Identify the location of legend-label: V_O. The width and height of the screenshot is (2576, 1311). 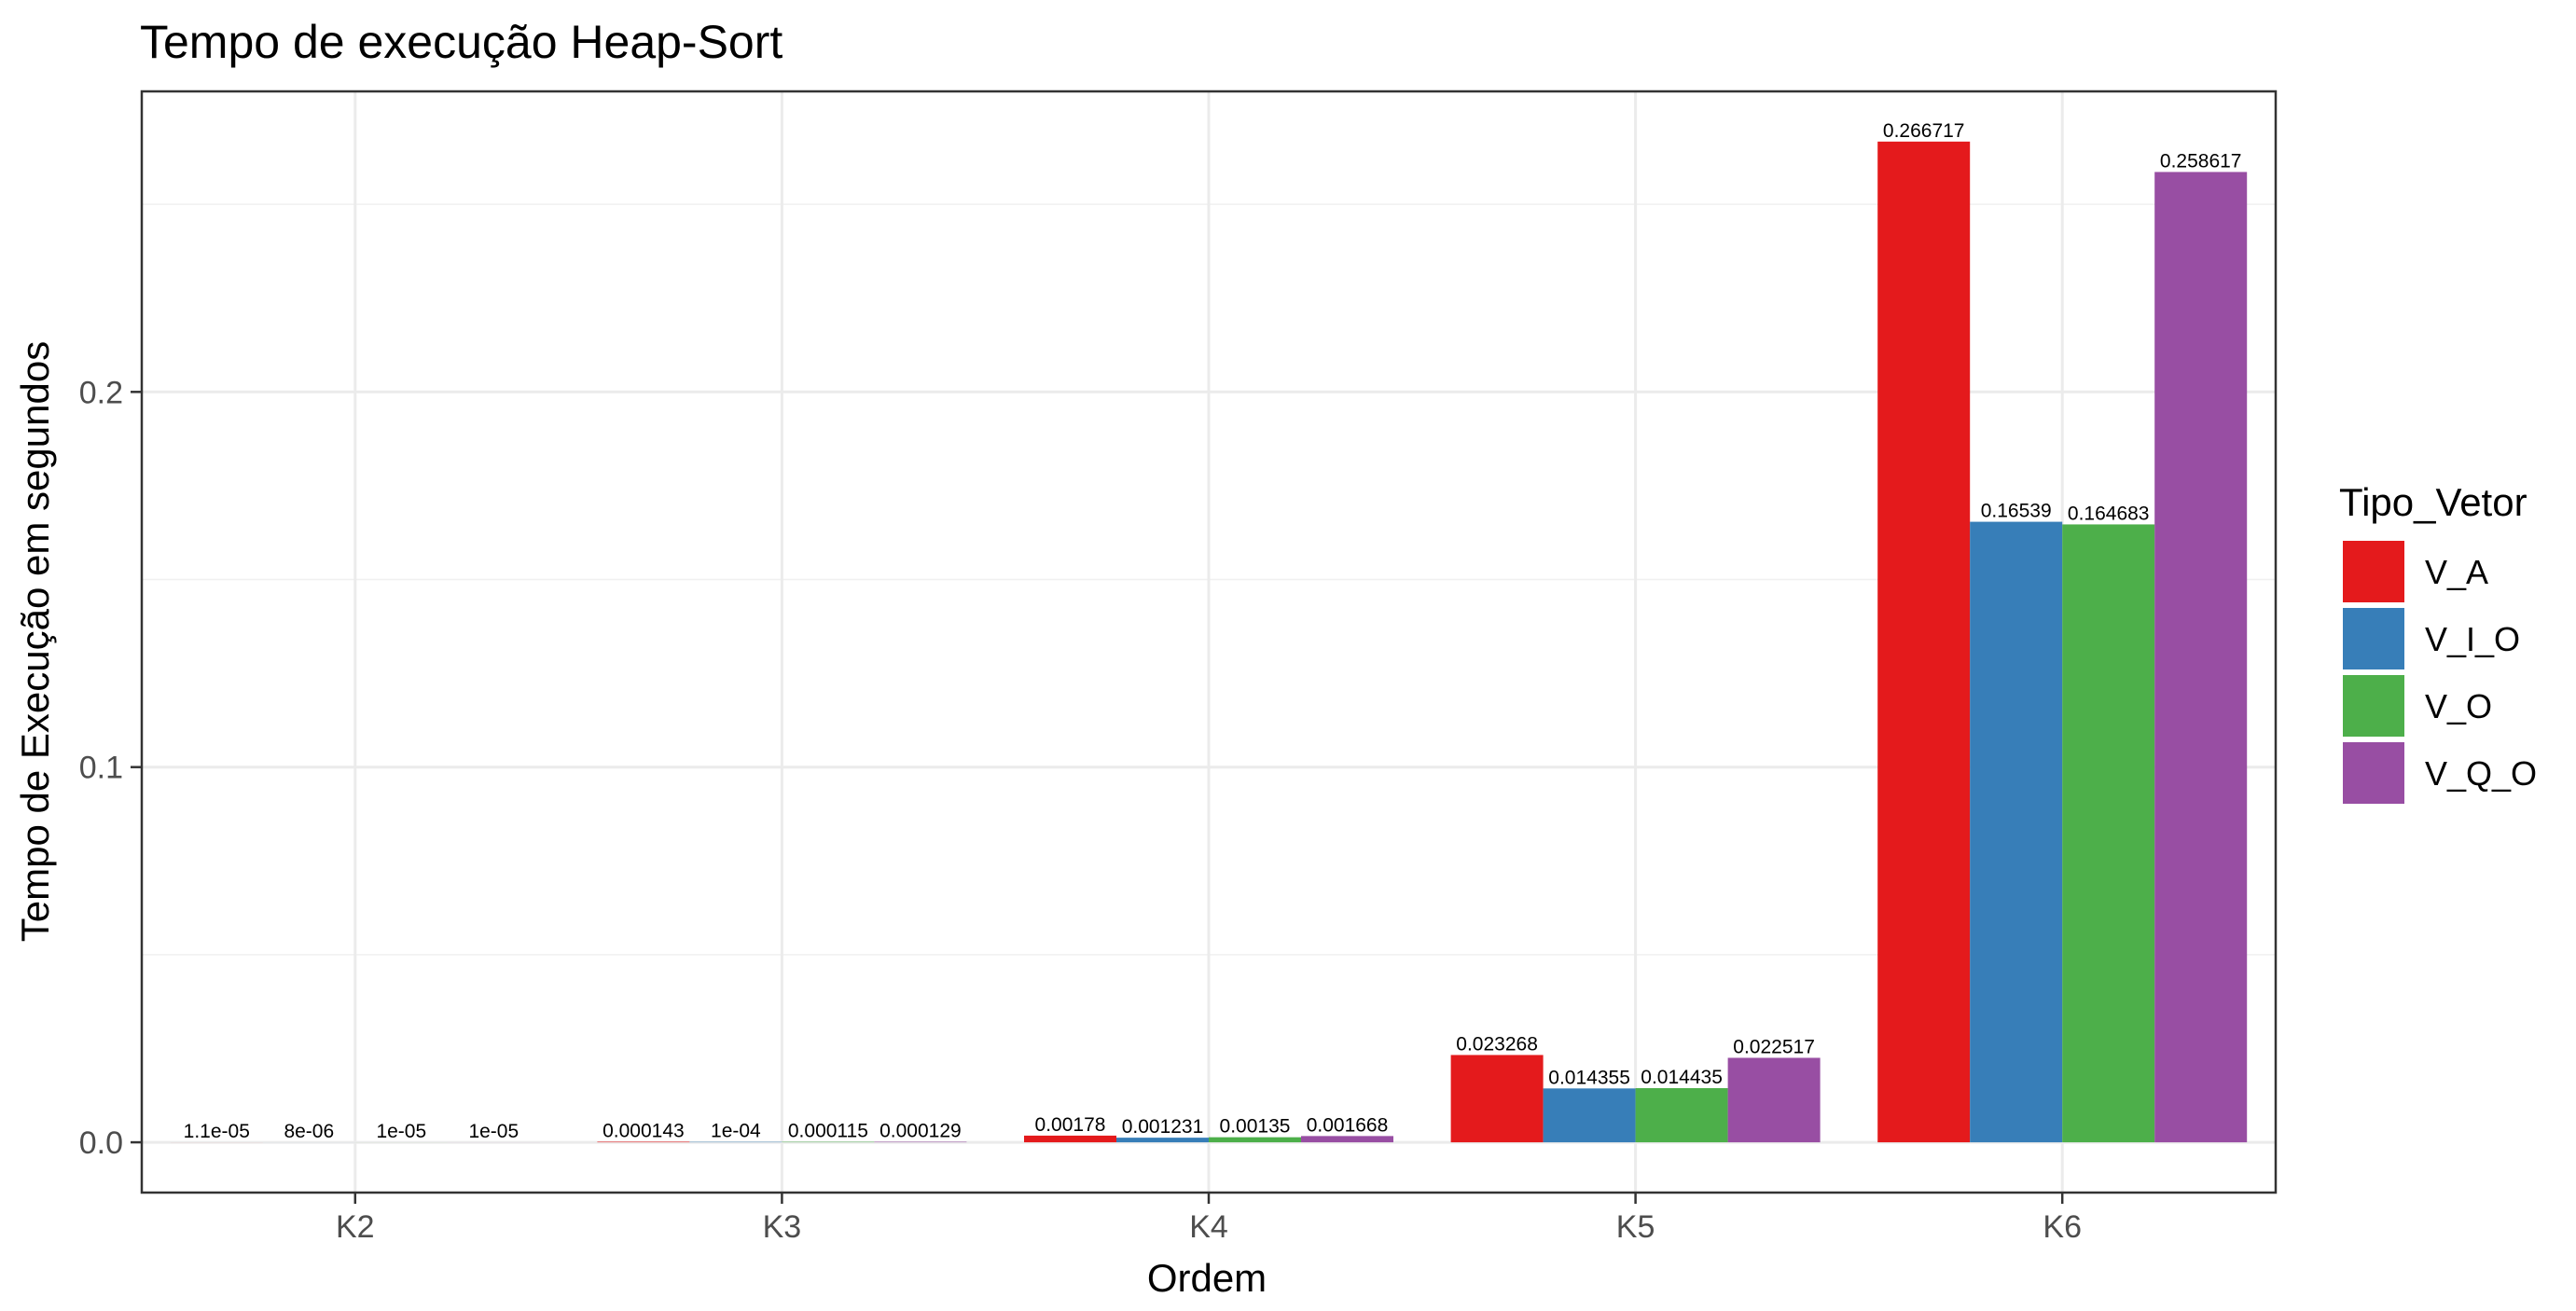
(2458, 706).